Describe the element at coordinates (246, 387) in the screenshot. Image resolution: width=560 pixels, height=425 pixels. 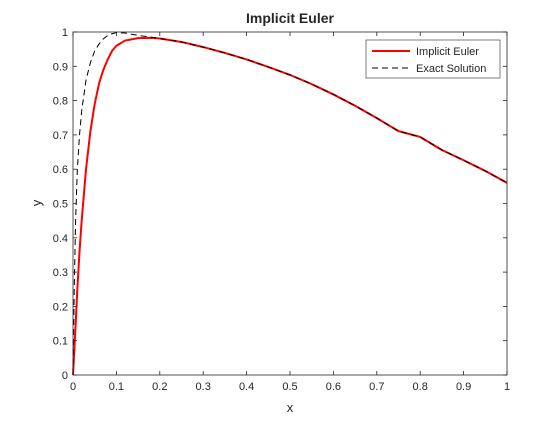
I see `x-tick-label: 0.4` at that location.